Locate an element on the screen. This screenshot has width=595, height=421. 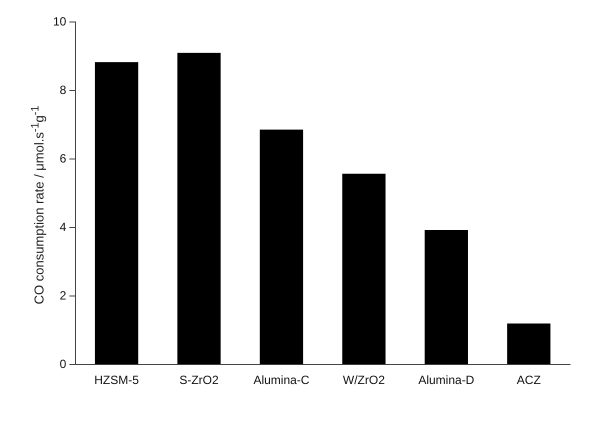
y-tick-label: 8 is located at coordinates (63, 89).